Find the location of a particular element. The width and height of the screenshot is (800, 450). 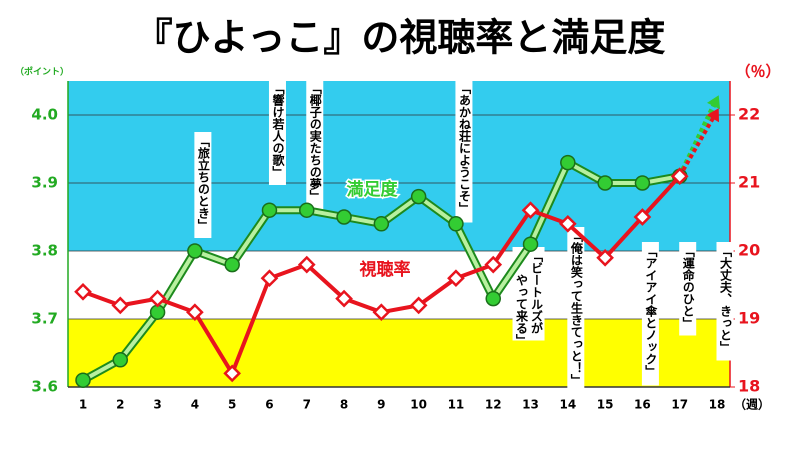

x-tick-label: 14 is located at coordinates (567, 405).